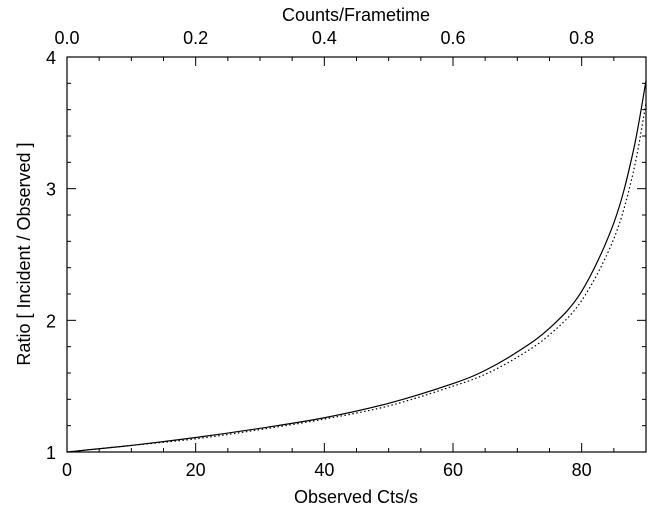 Image resolution: width=651 pixels, height=510 pixels. What do you see at coordinates (582, 470) in the screenshot?
I see `x-tick-label: 80` at bounding box center [582, 470].